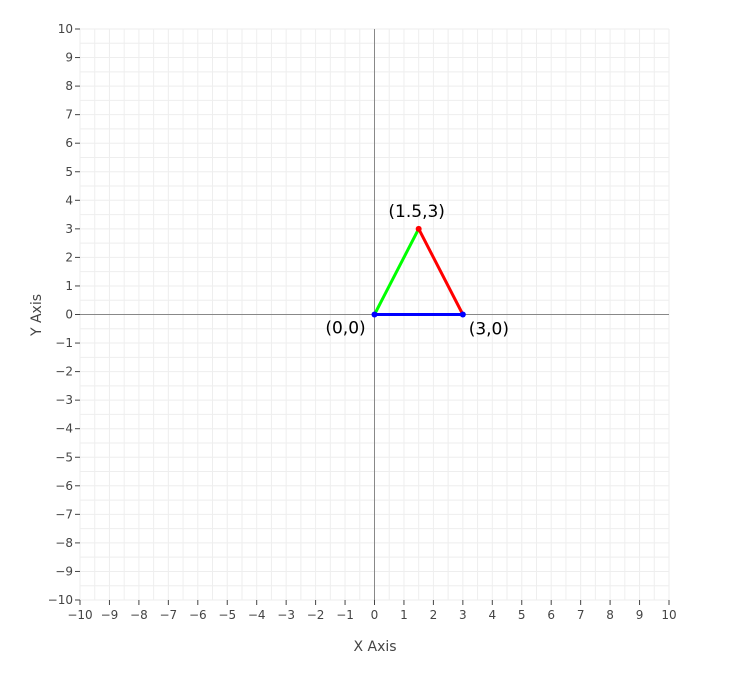  I want to click on x-tick-label: 3, so click(463, 615).